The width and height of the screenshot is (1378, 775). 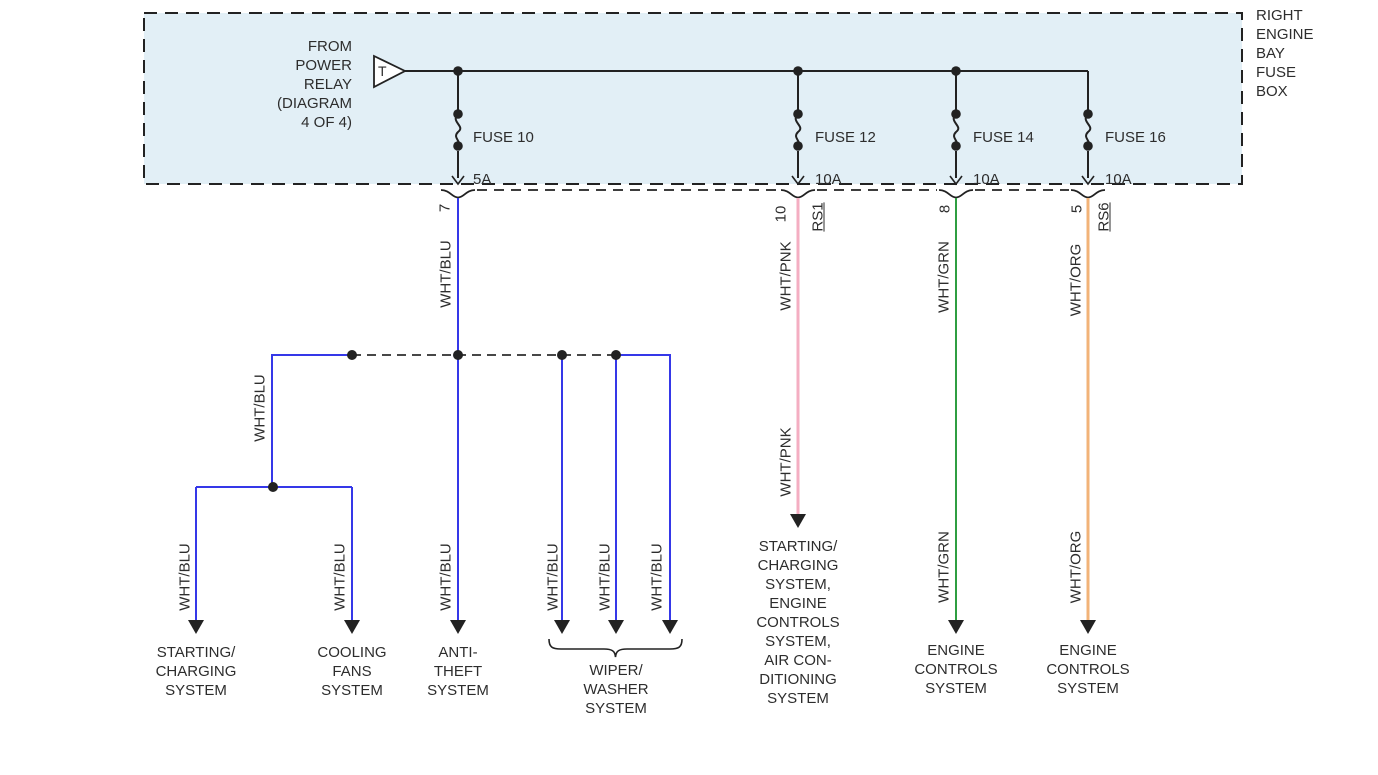 I want to click on fuse-16-name: FUSE 16, so click(x=1135, y=137).